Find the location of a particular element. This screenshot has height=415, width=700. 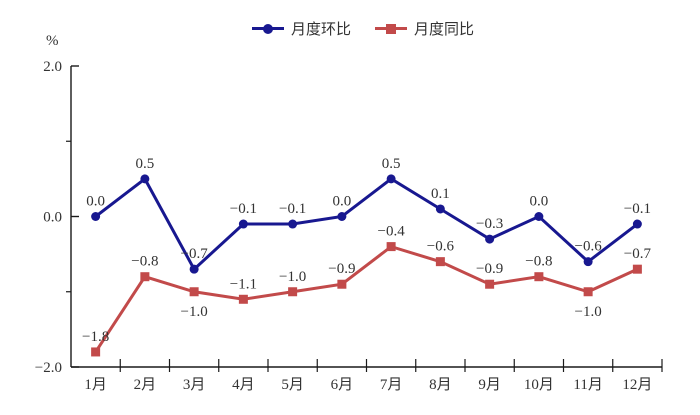

x-axis-category-label: 7月 is located at coordinates (391, 385).